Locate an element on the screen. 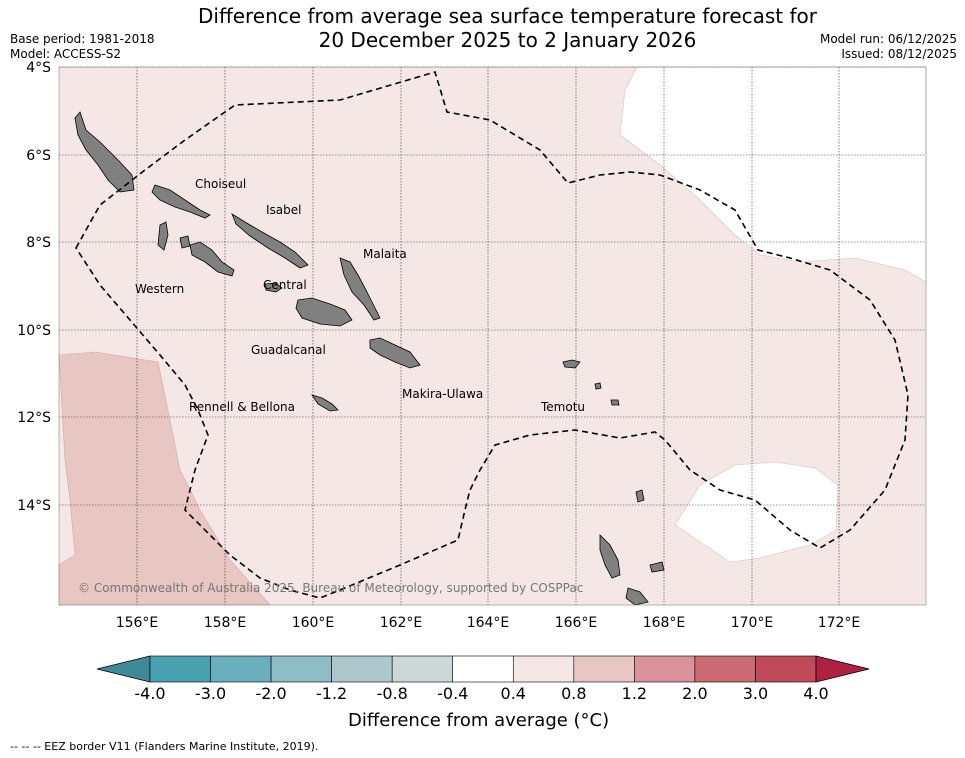 This screenshot has width=965, height=758. lon-label: 168°E is located at coordinates (664, 623).